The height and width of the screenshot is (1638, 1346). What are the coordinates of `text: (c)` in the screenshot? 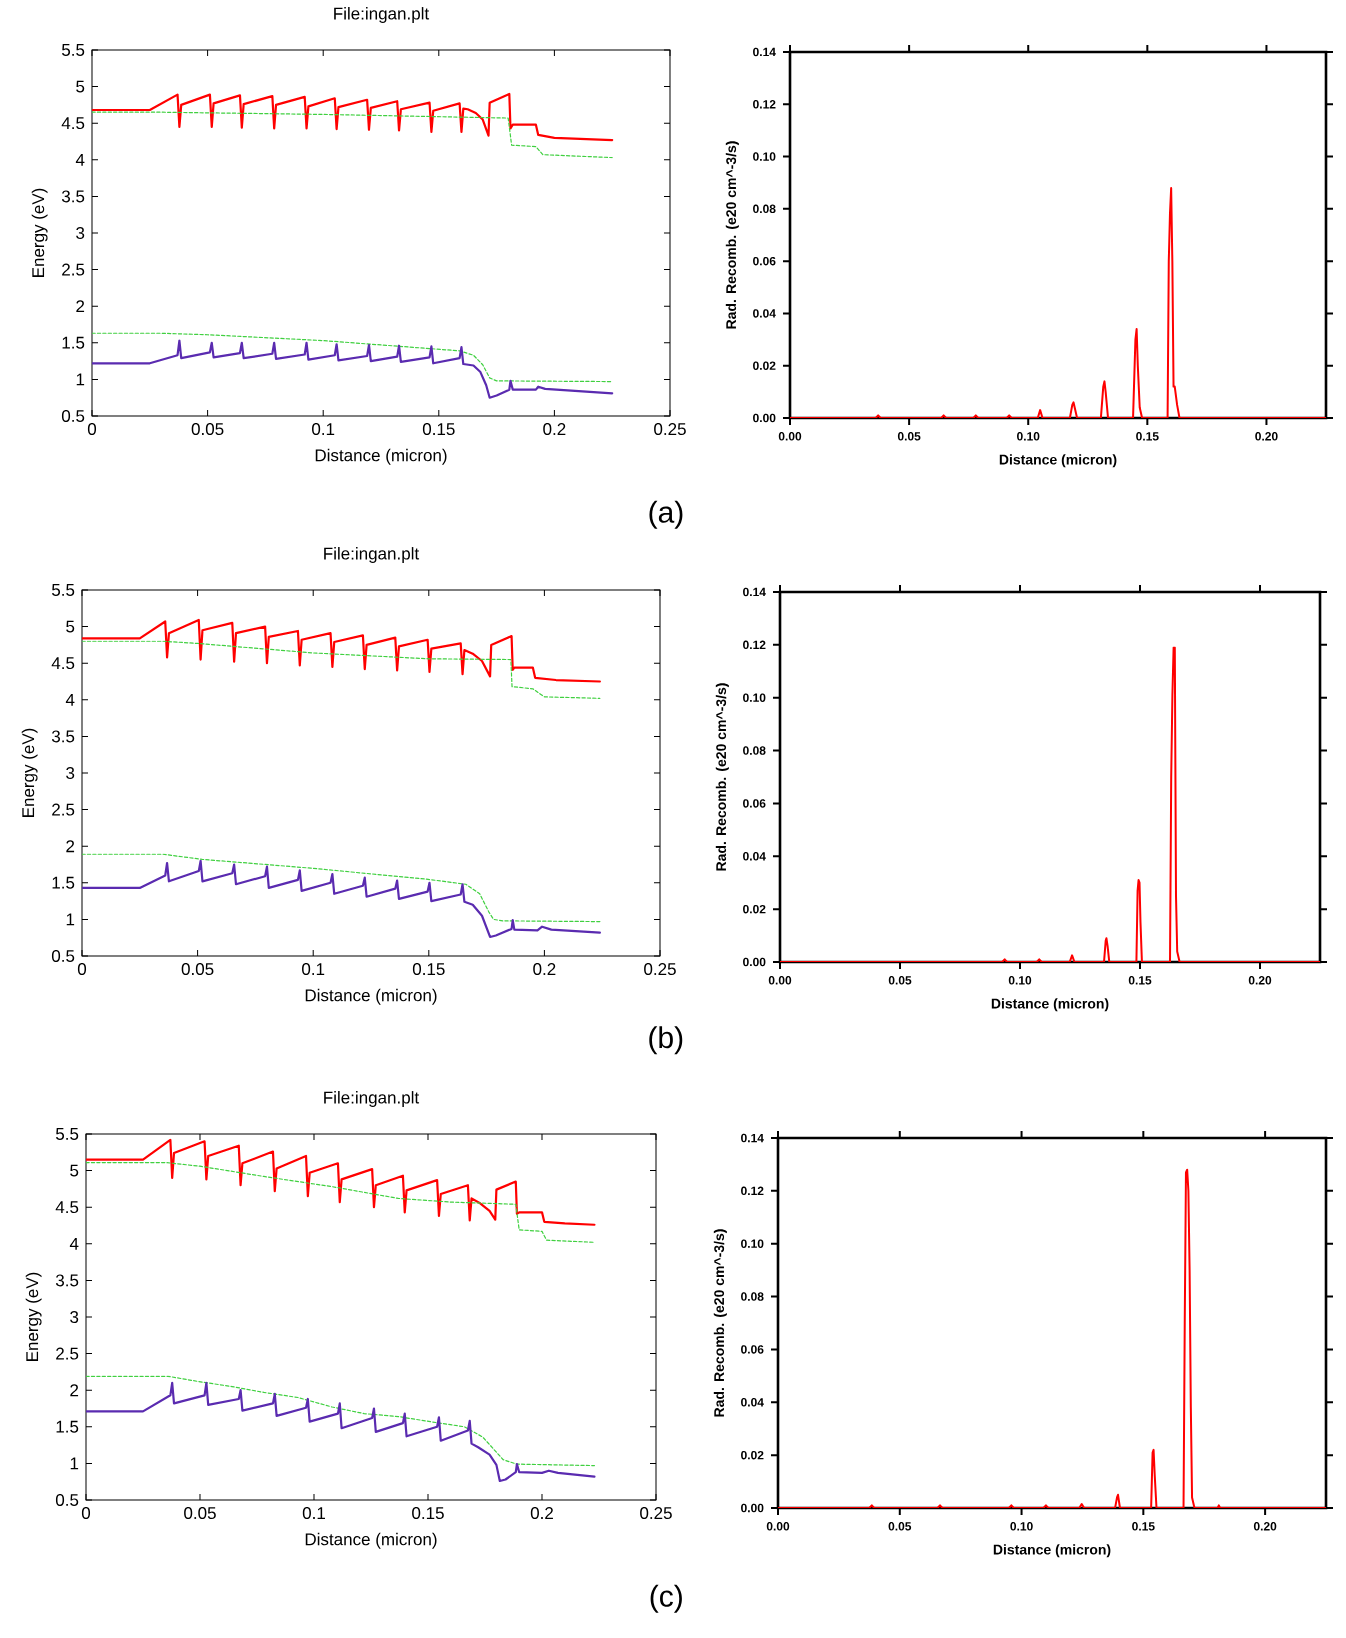 It's located at (666, 1598).